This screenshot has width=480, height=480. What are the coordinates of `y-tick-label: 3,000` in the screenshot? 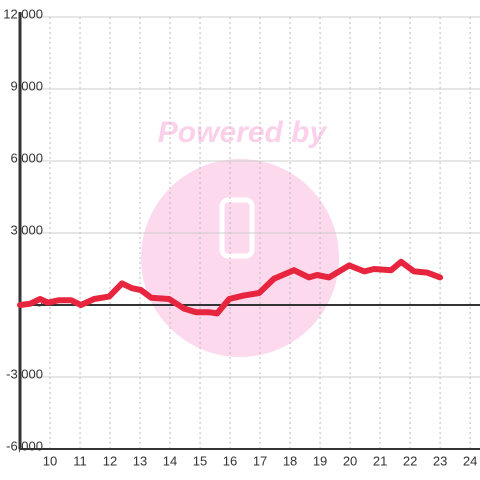 It's located at (26, 229).